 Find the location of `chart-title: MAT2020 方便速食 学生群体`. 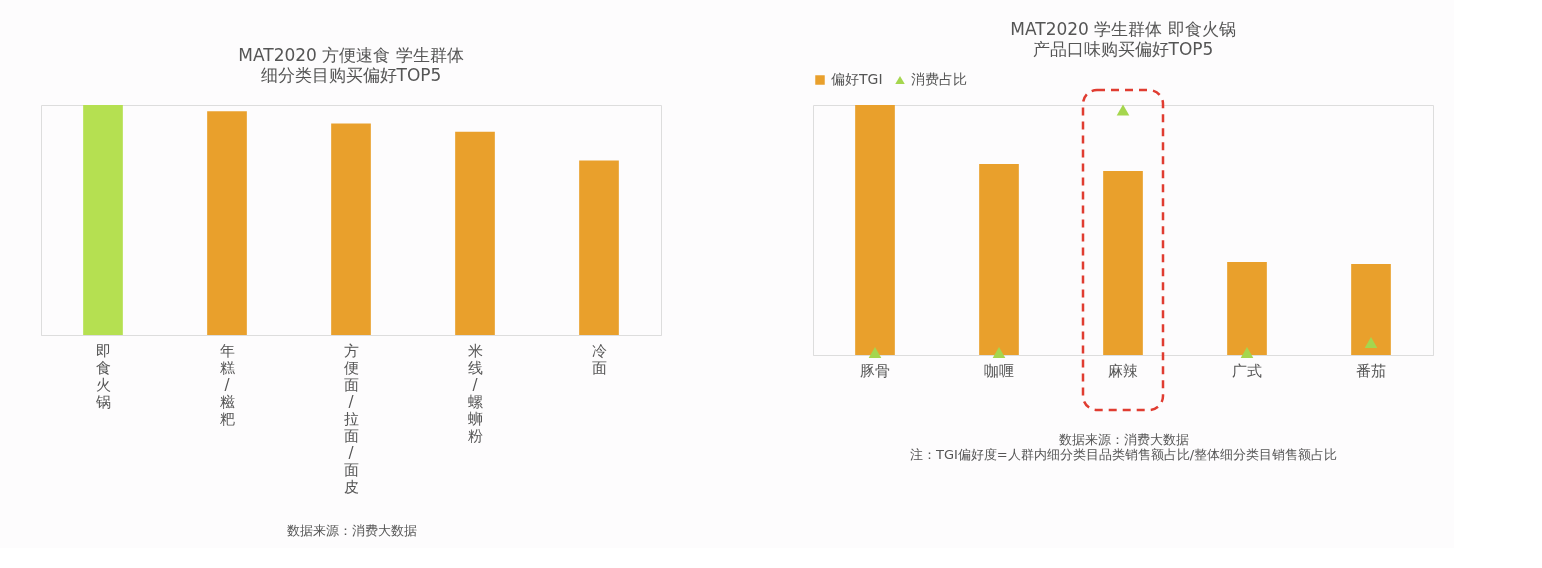

chart-title: MAT2020 方便速食 学生群体 is located at coordinates (351, 55).